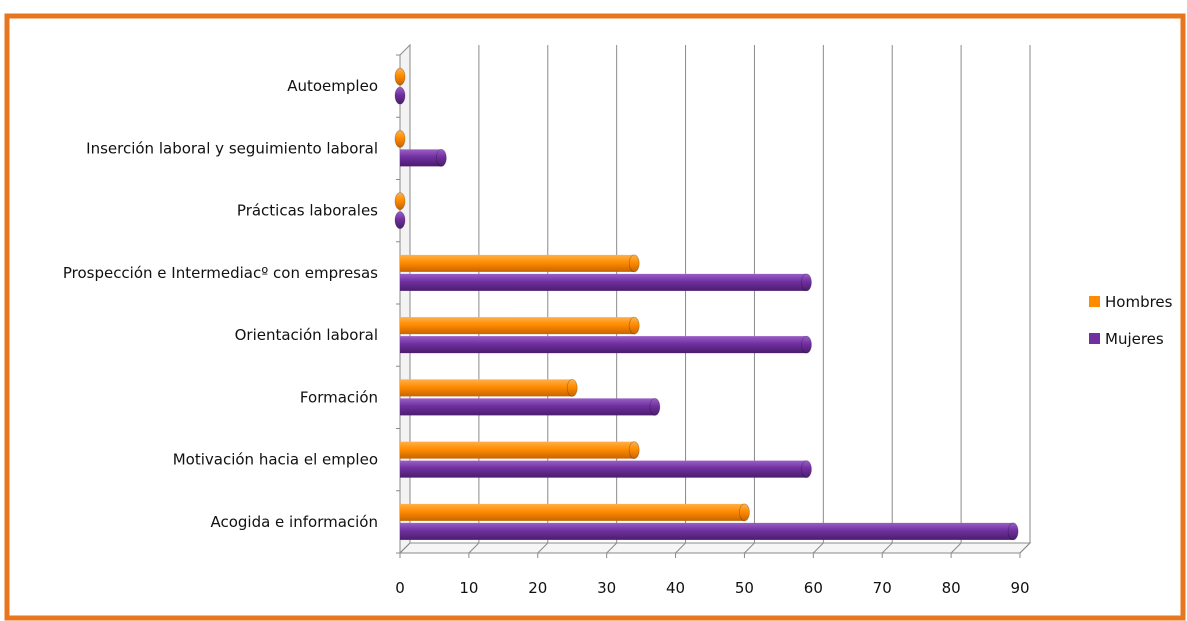  Describe the element at coordinates (400, 588) in the screenshot. I see `x-tick-label: 0` at that location.